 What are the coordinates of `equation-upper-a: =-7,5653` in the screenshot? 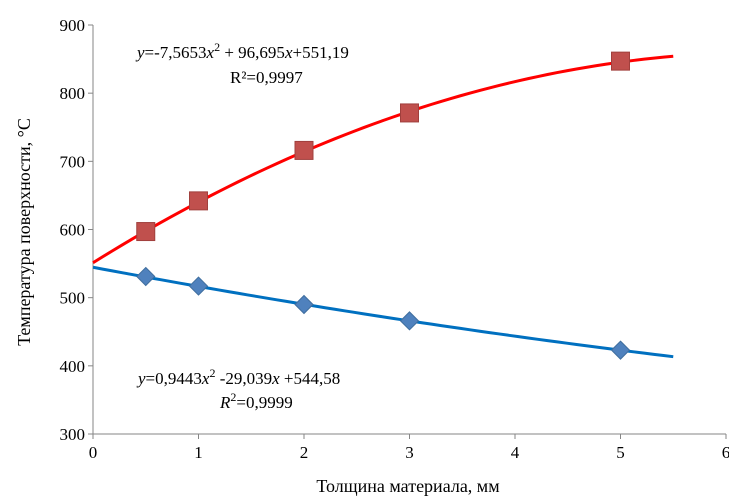 It's located at (176, 52).